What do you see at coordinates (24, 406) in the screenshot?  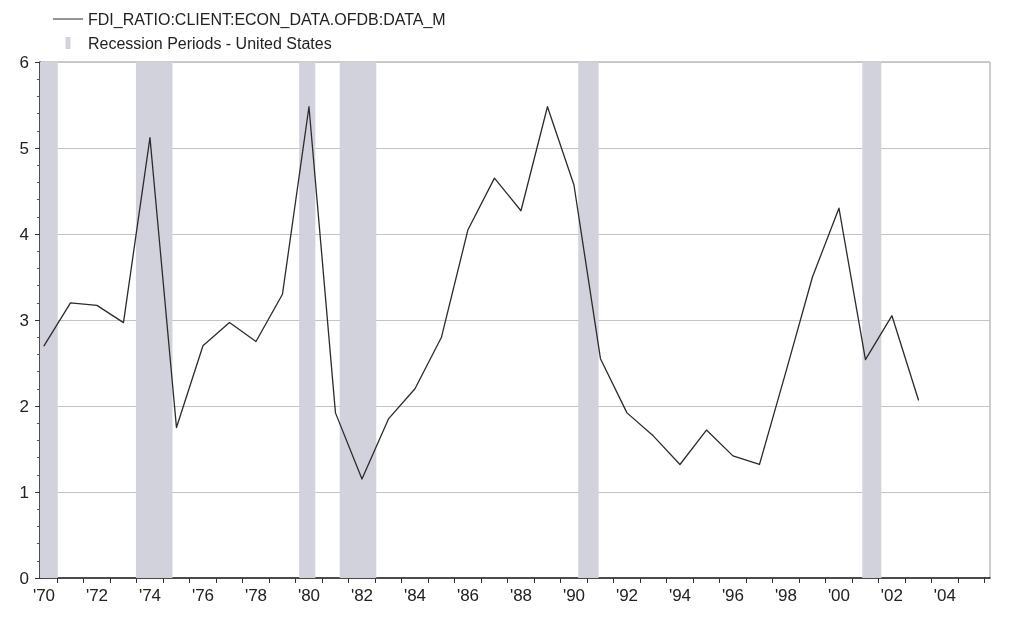 I see `y-tick-label: 2` at bounding box center [24, 406].